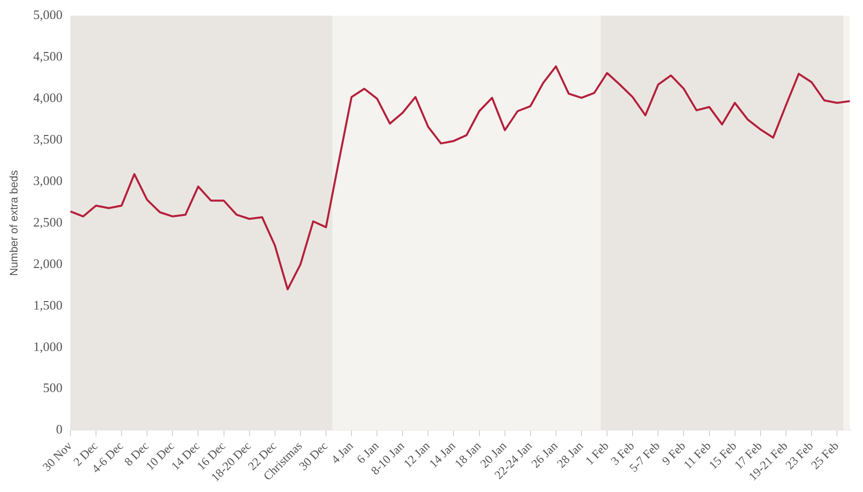 This screenshot has height=492, width=863. I want to click on y-tick-label: 0, so click(59, 429).